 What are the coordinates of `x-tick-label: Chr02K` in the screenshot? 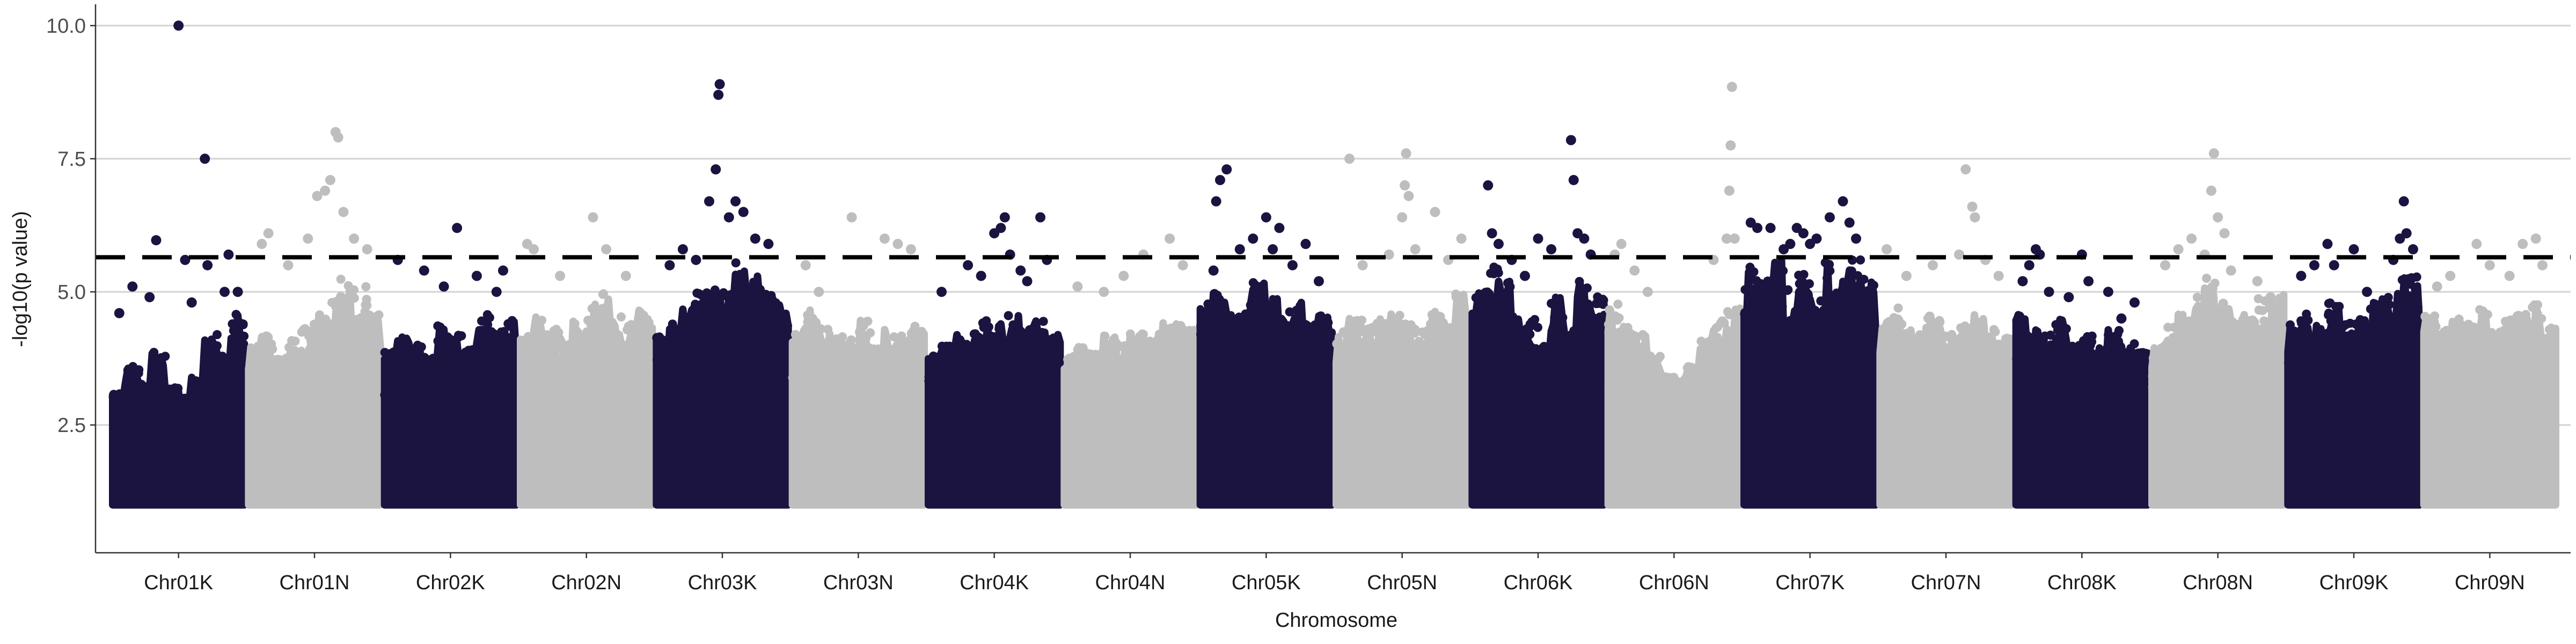 It's located at (450, 583).